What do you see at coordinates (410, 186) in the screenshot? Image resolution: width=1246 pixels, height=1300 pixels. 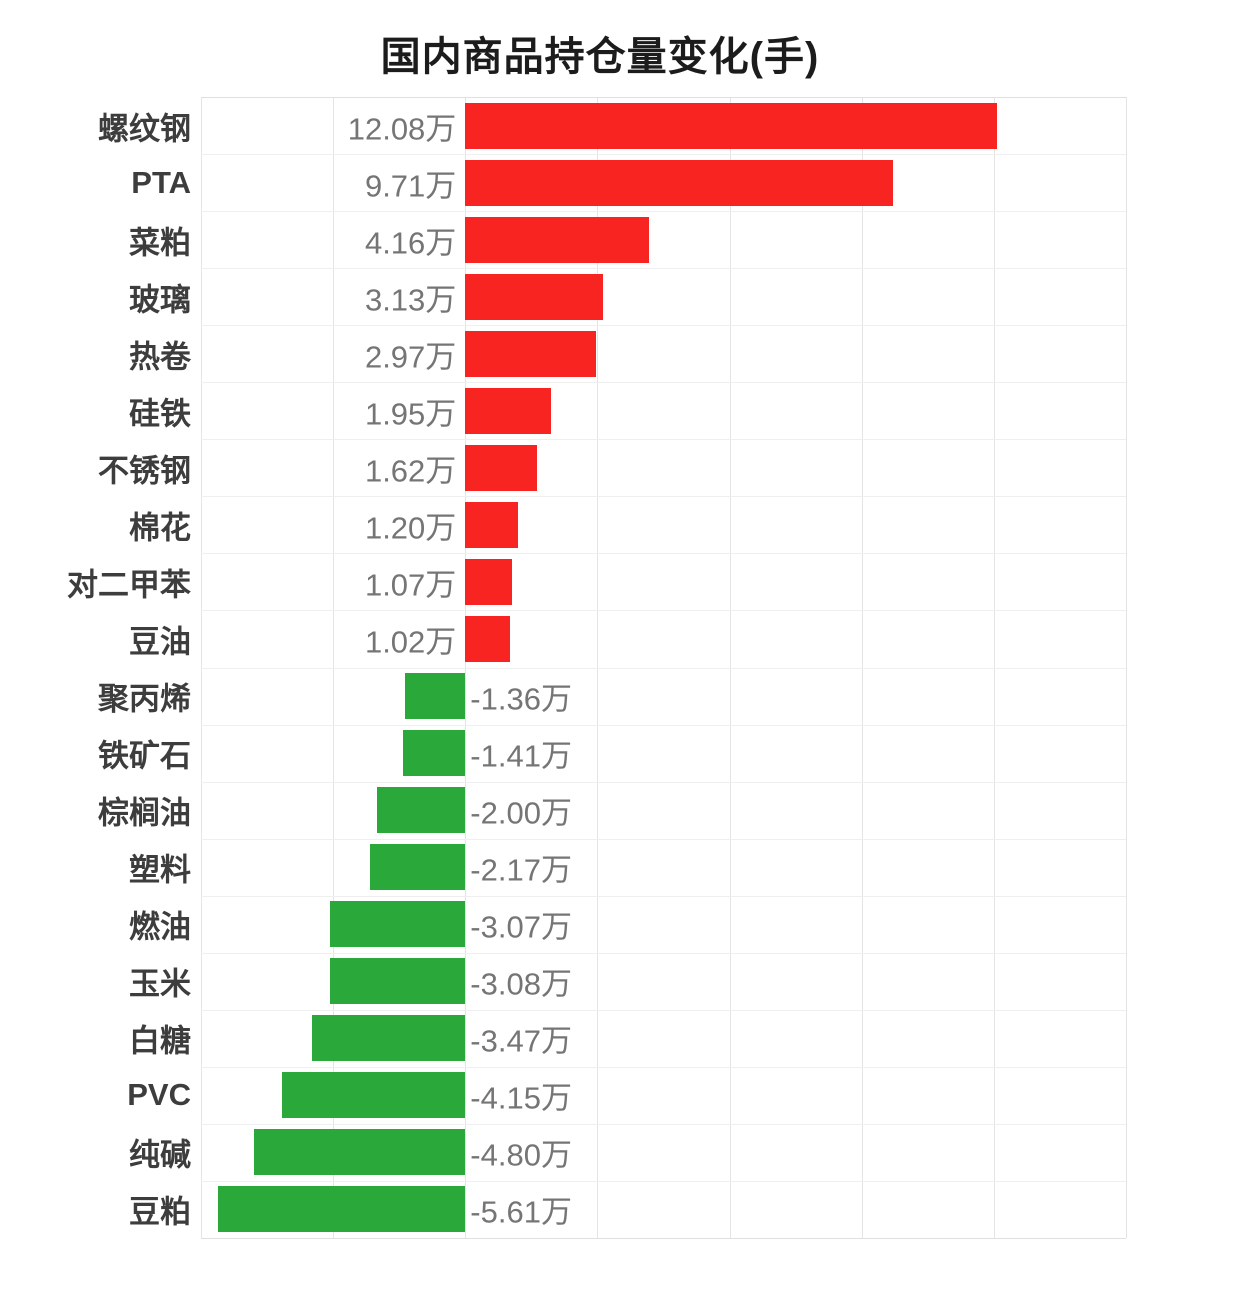 I see `value-label: 9.71万` at bounding box center [410, 186].